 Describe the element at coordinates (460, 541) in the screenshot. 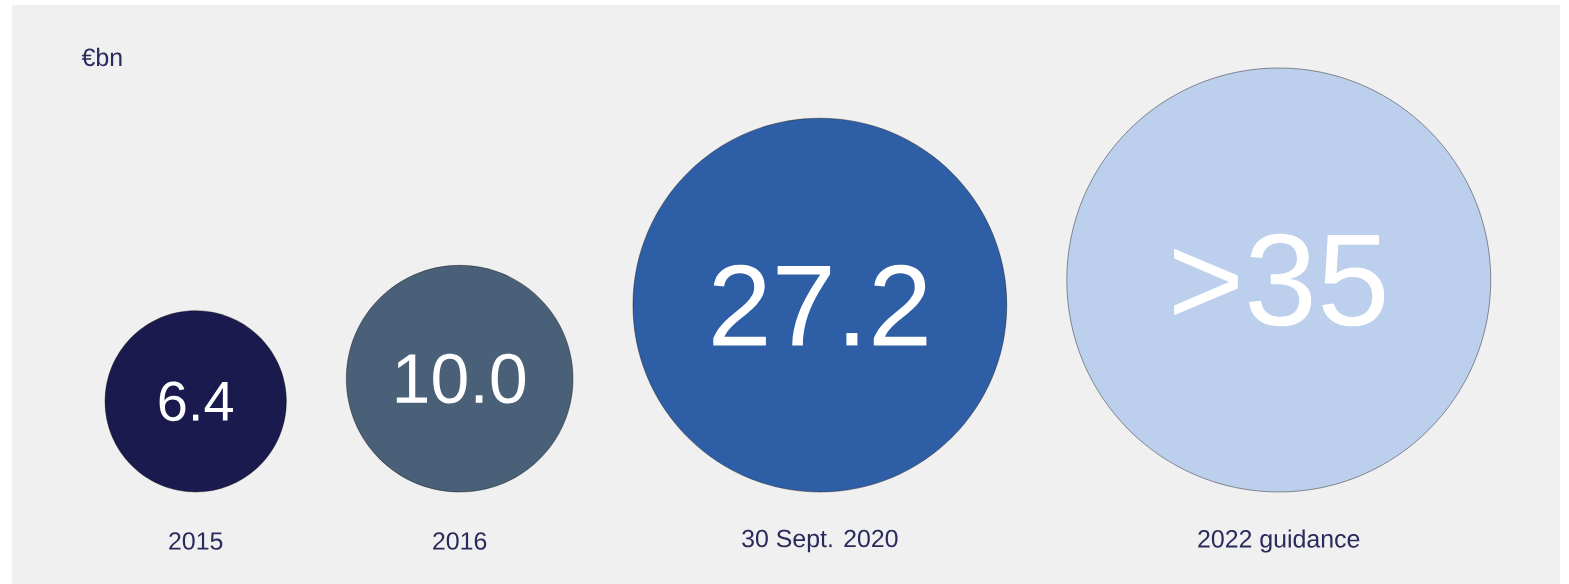

I see `category-label: 2016` at that location.